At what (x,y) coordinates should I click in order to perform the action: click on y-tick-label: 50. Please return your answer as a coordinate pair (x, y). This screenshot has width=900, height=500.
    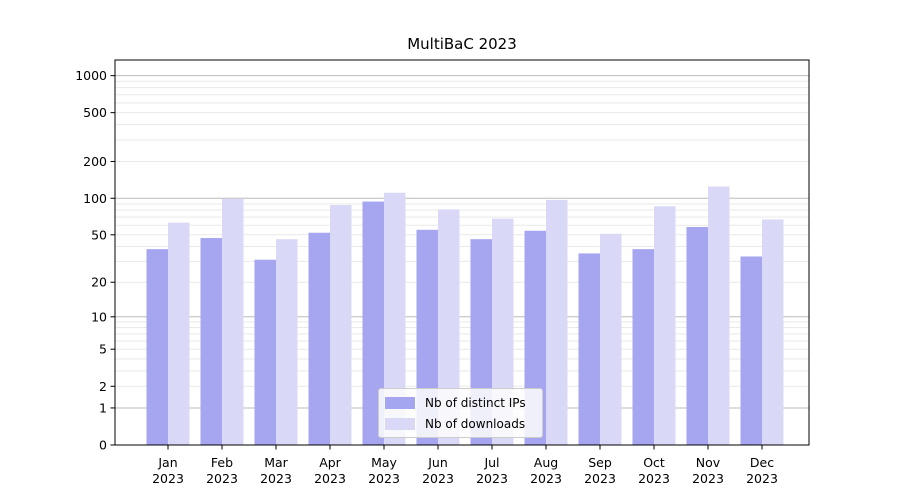
    Looking at the image, I should click on (99, 234).